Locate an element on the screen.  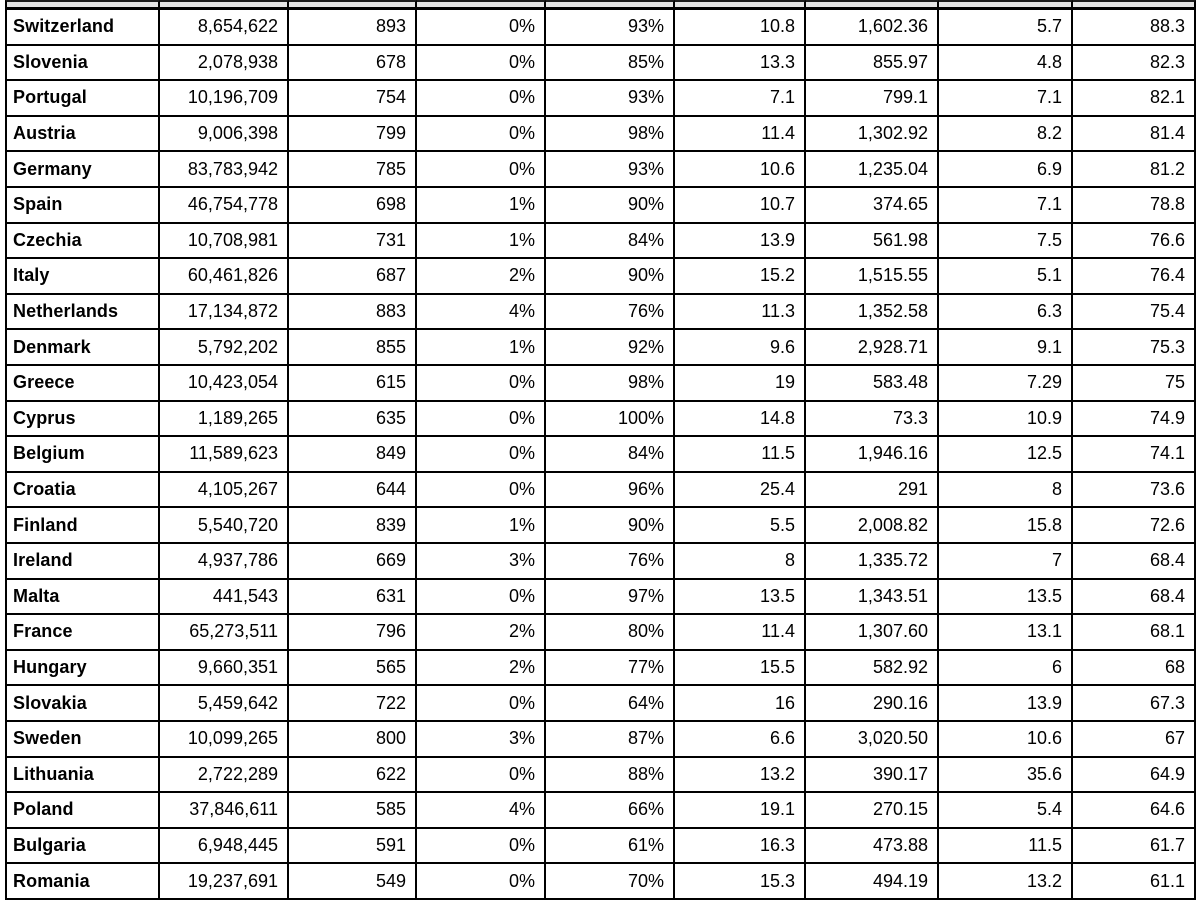
value-cell: 13.5 is located at coordinates (1006, 597).